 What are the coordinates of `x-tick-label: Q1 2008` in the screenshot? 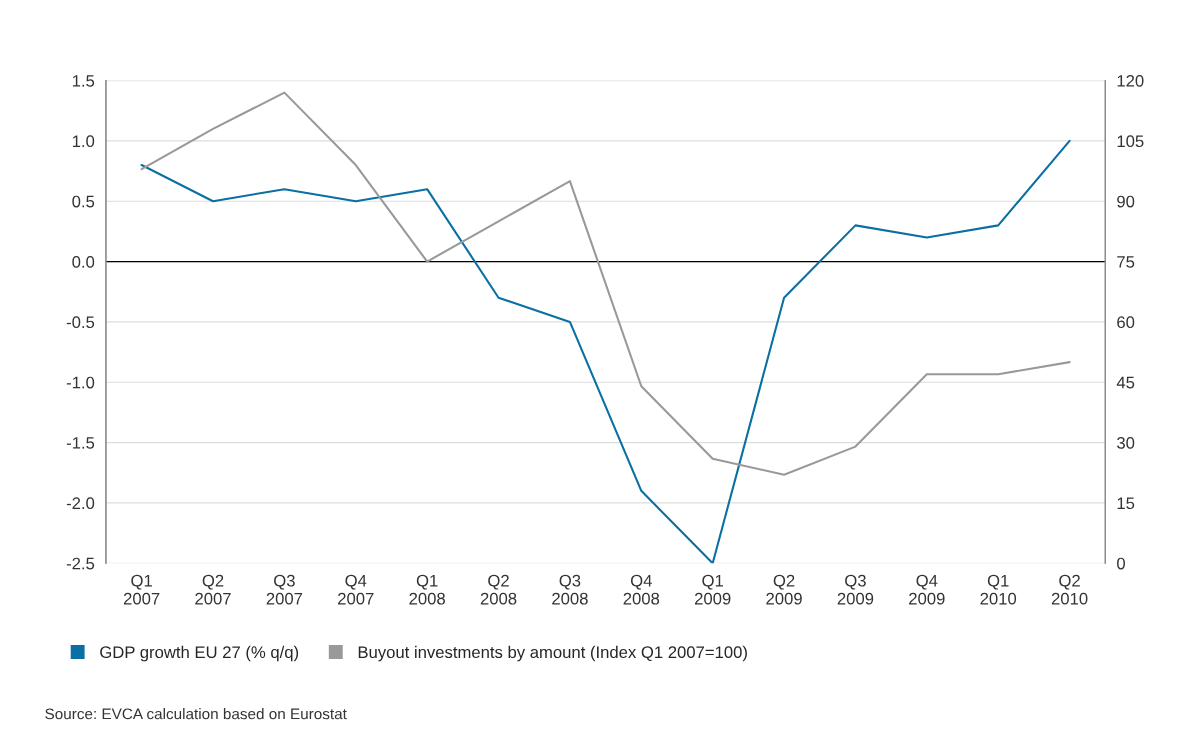 It's located at (427, 589).